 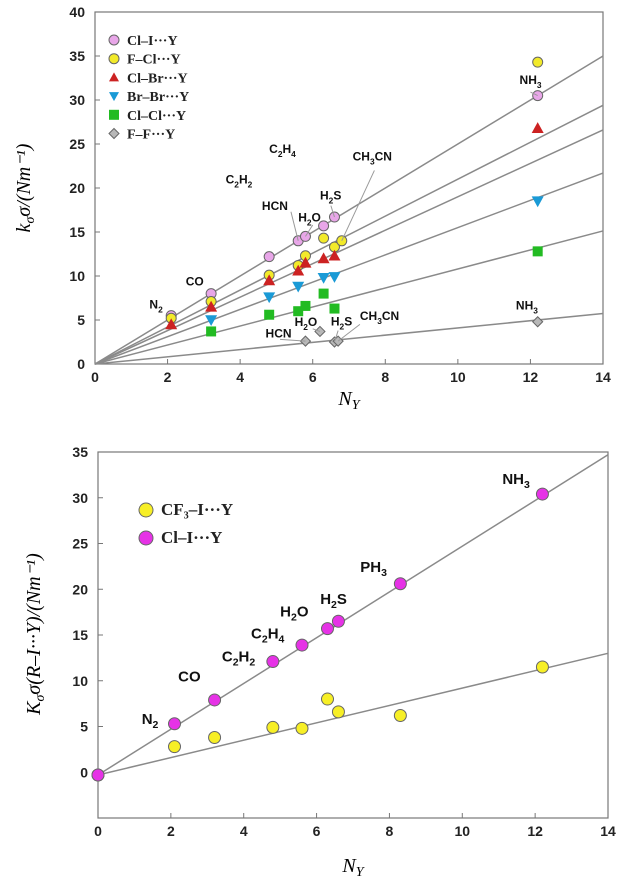 What do you see at coordinates (80, 589) in the screenshot?
I see `y-tick-label: 20` at bounding box center [80, 589].